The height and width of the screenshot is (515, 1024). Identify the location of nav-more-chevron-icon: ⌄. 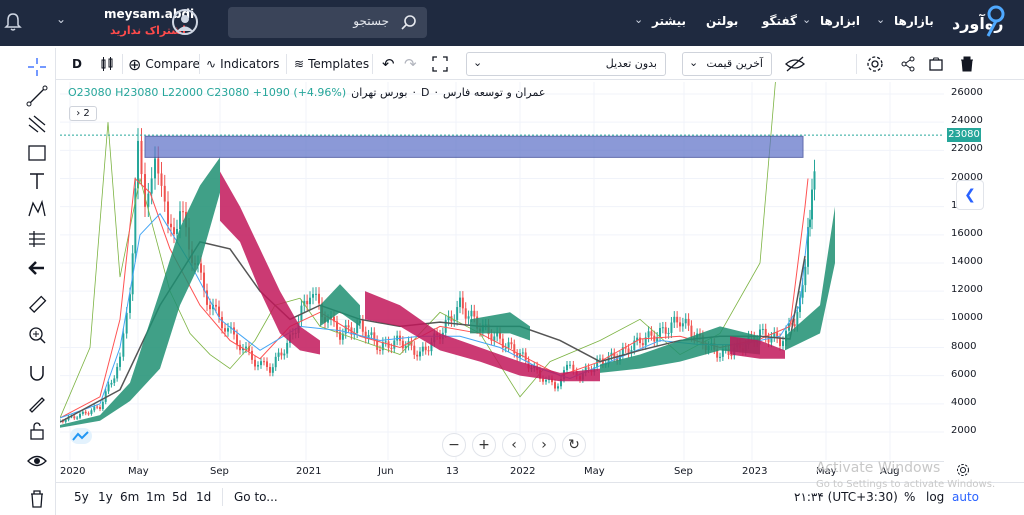
(639, 19).